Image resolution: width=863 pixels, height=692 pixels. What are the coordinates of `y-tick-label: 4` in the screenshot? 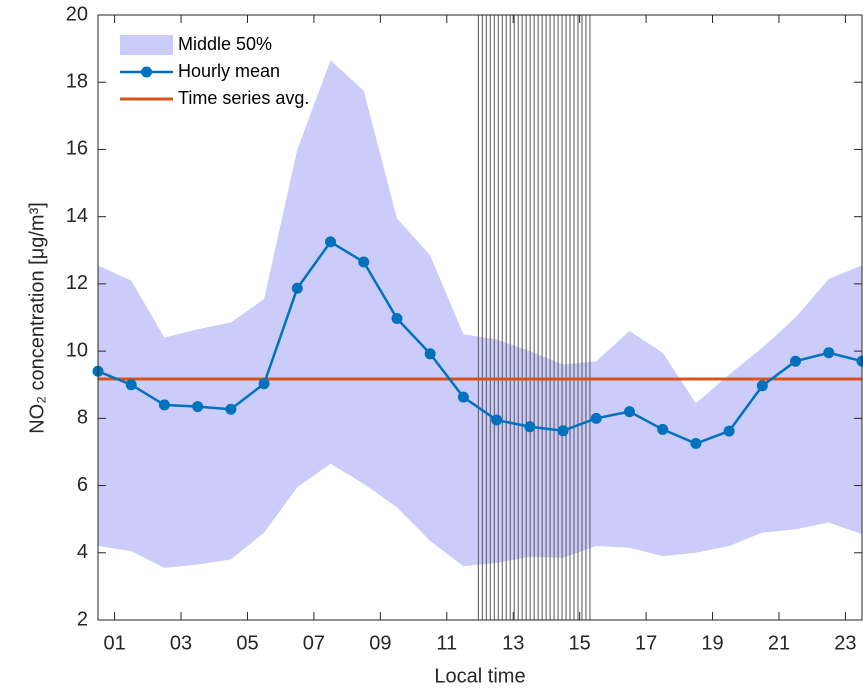 It's located at (82, 552).